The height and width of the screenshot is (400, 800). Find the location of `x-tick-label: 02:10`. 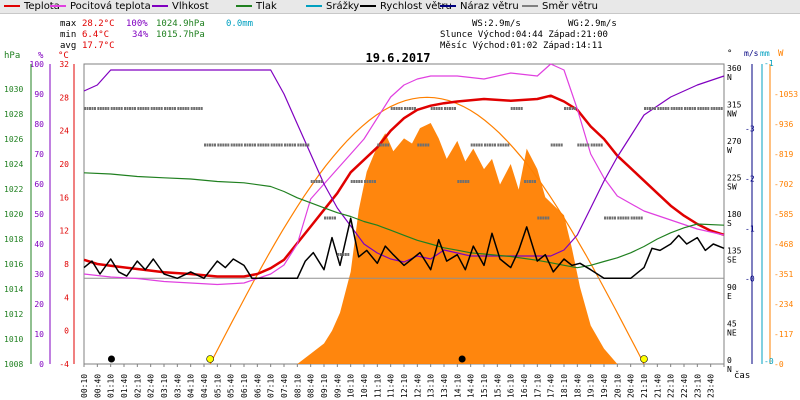

x-tick-label: 02:10 is located at coordinates (137, 386).